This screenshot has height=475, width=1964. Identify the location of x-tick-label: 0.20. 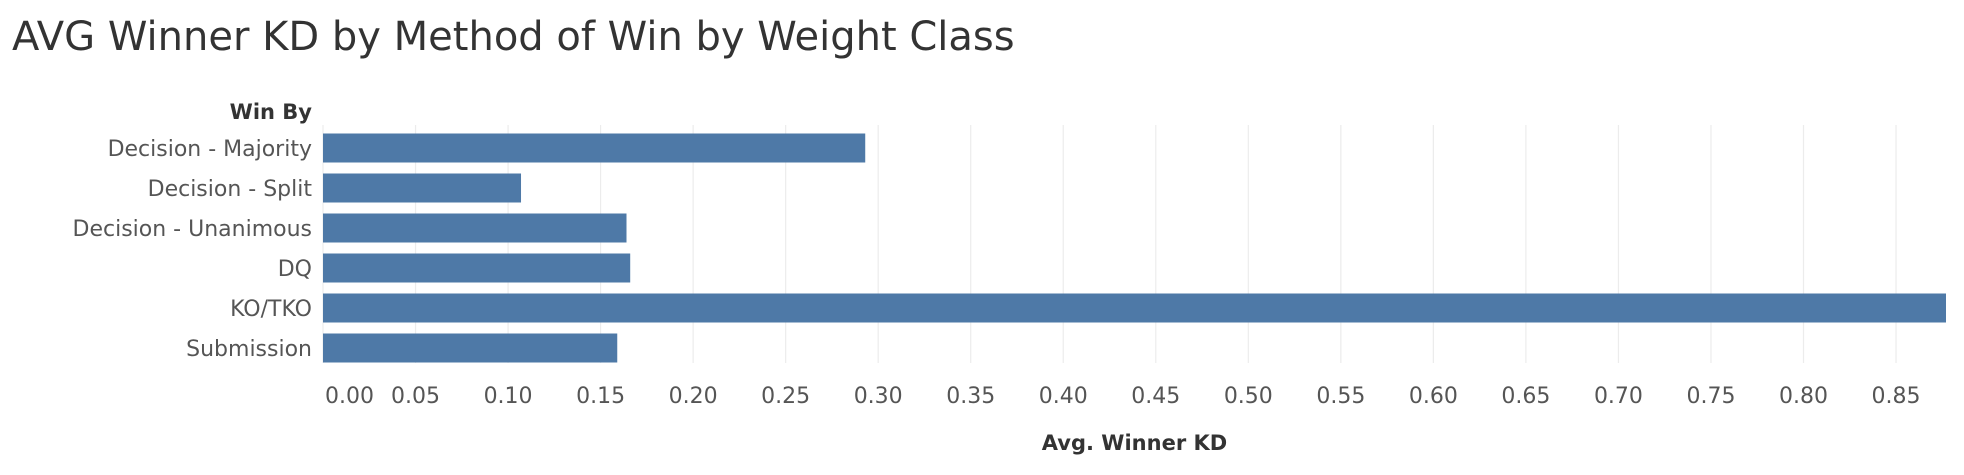
(693, 396).